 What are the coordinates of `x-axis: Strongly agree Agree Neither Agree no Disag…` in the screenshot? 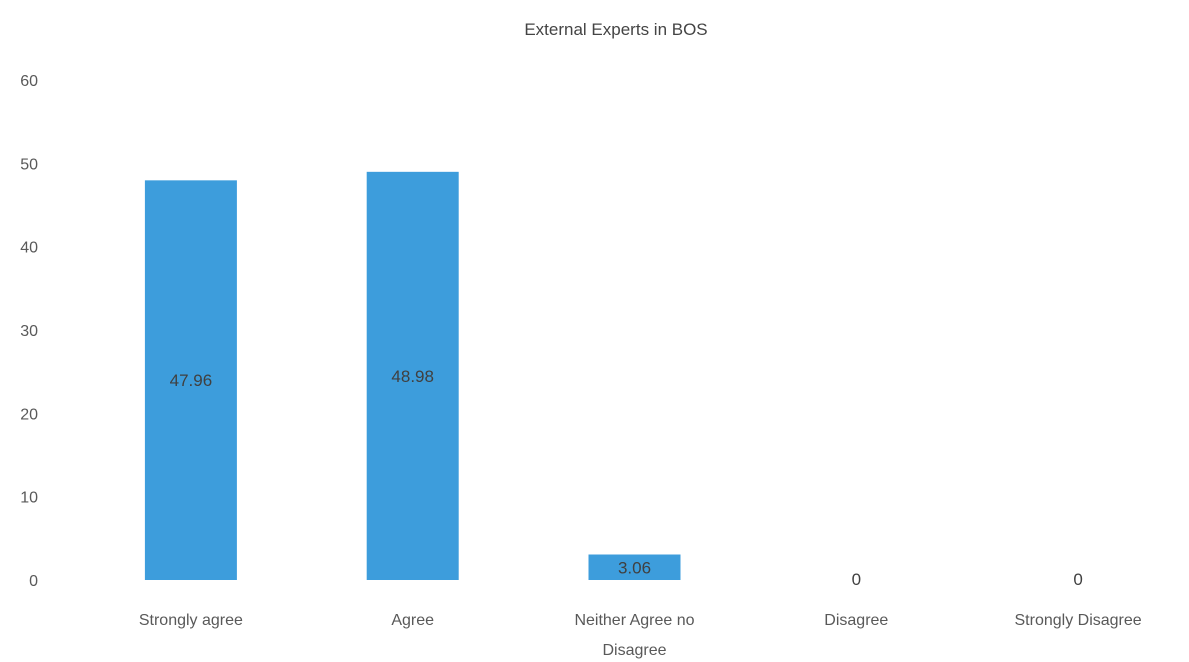 It's located at (640, 635).